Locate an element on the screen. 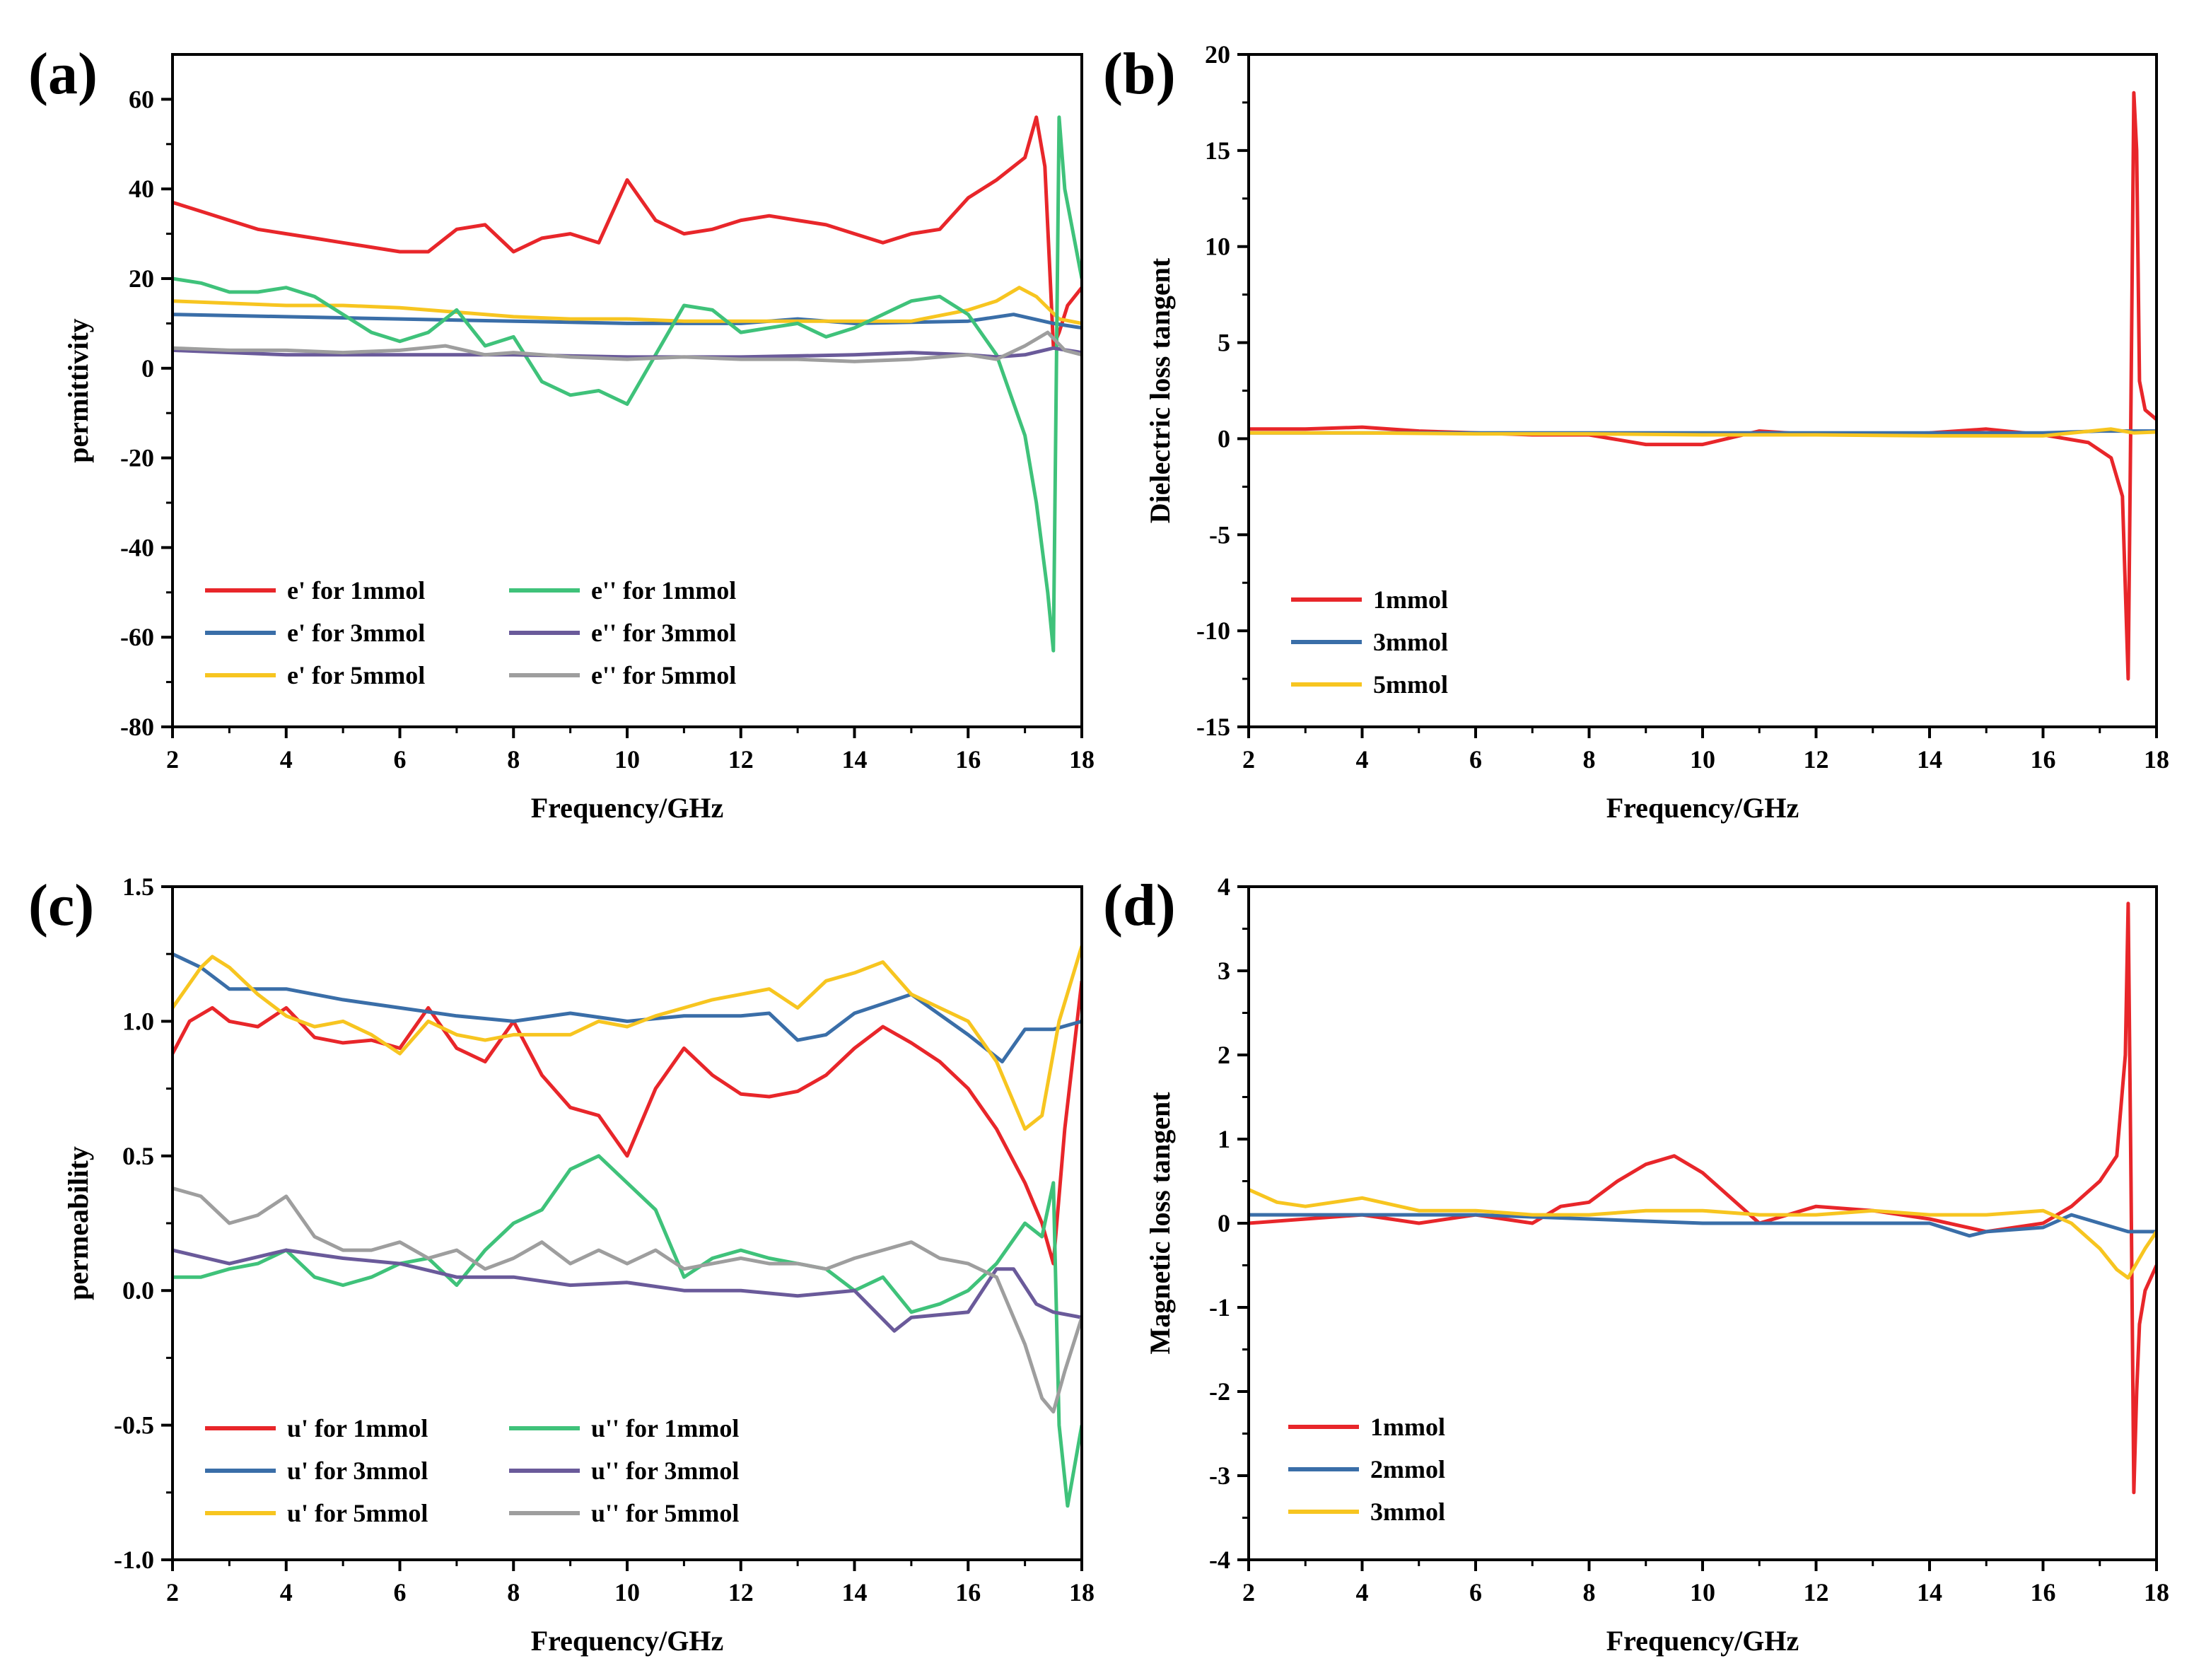 Image resolution: width=2194 pixels, height=1680 pixels. y-tick-label: -1 is located at coordinates (1219, 1307).